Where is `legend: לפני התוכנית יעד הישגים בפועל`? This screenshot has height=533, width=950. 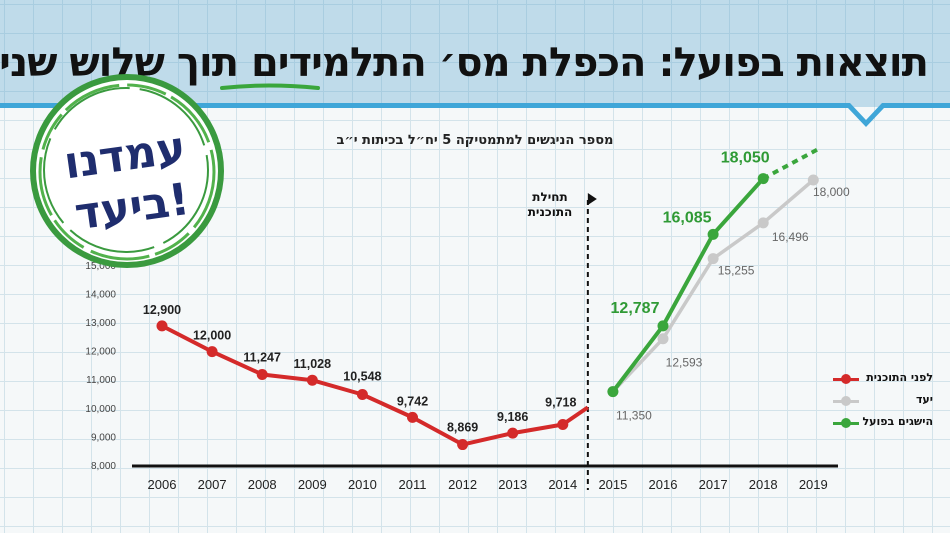 legend: לפני התוכנית יעד הישגים בפועל is located at coordinates (883, 402).